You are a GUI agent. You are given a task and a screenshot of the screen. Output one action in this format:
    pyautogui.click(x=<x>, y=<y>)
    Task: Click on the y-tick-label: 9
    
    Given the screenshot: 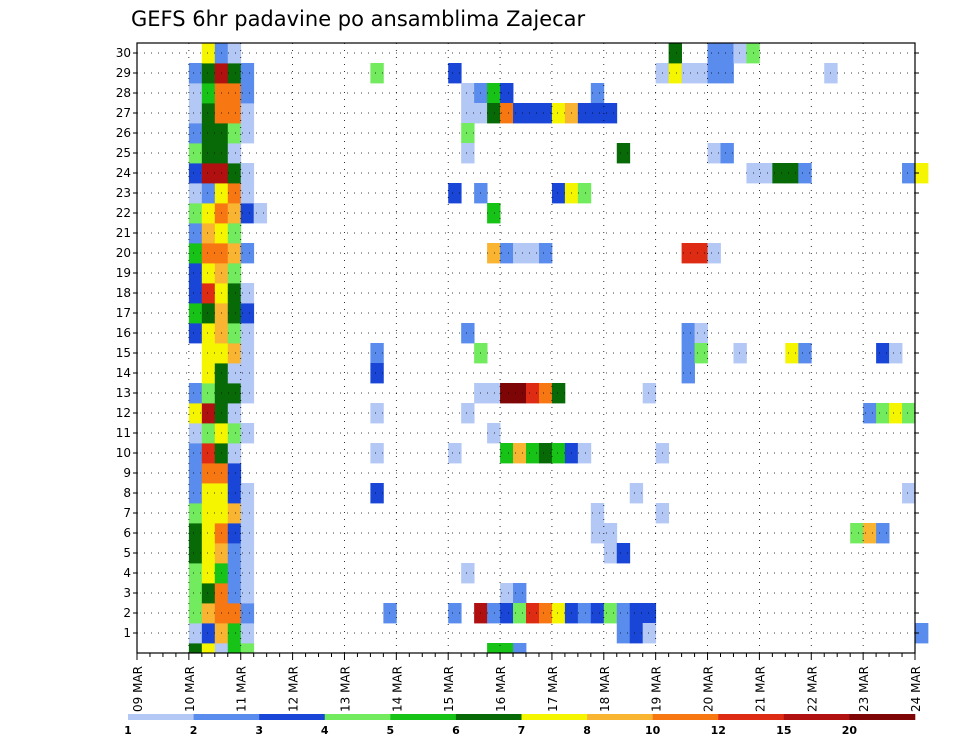 What is the action you would take?
    pyautogui.click(x=127, y=473)
    